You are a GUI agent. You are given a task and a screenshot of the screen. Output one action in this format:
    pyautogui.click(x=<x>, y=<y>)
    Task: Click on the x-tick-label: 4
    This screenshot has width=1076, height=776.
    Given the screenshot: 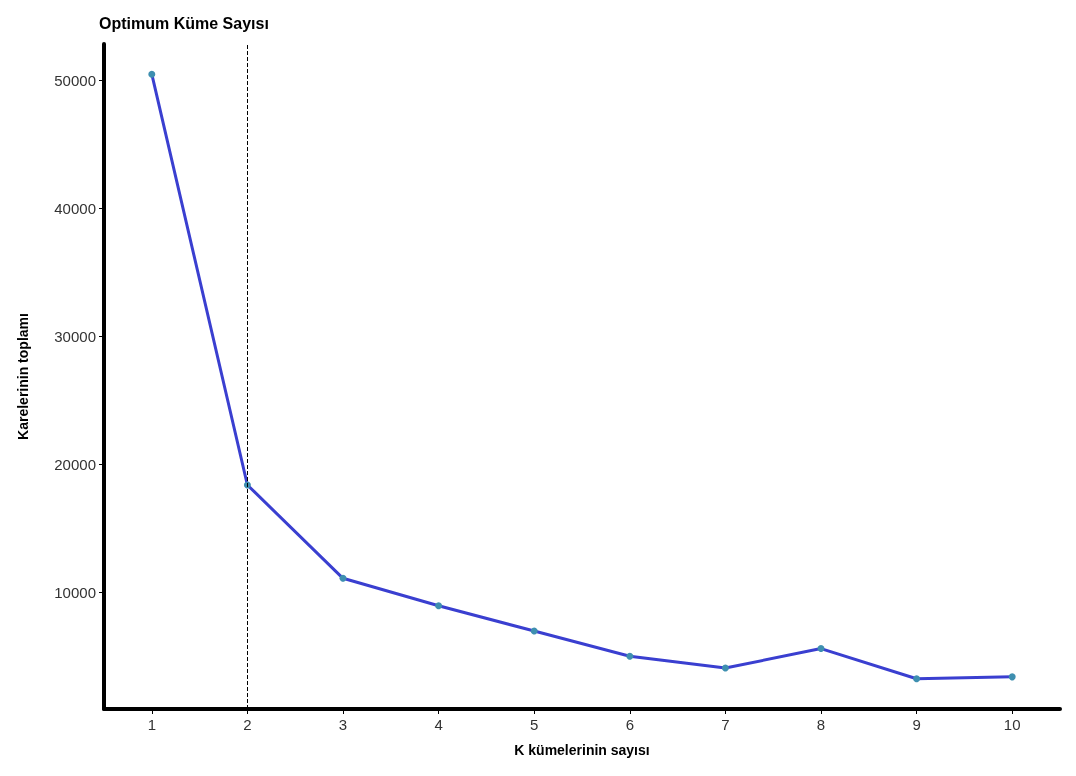 What is the action you would take?
    pyautogui.click(x=438, y=724)
    